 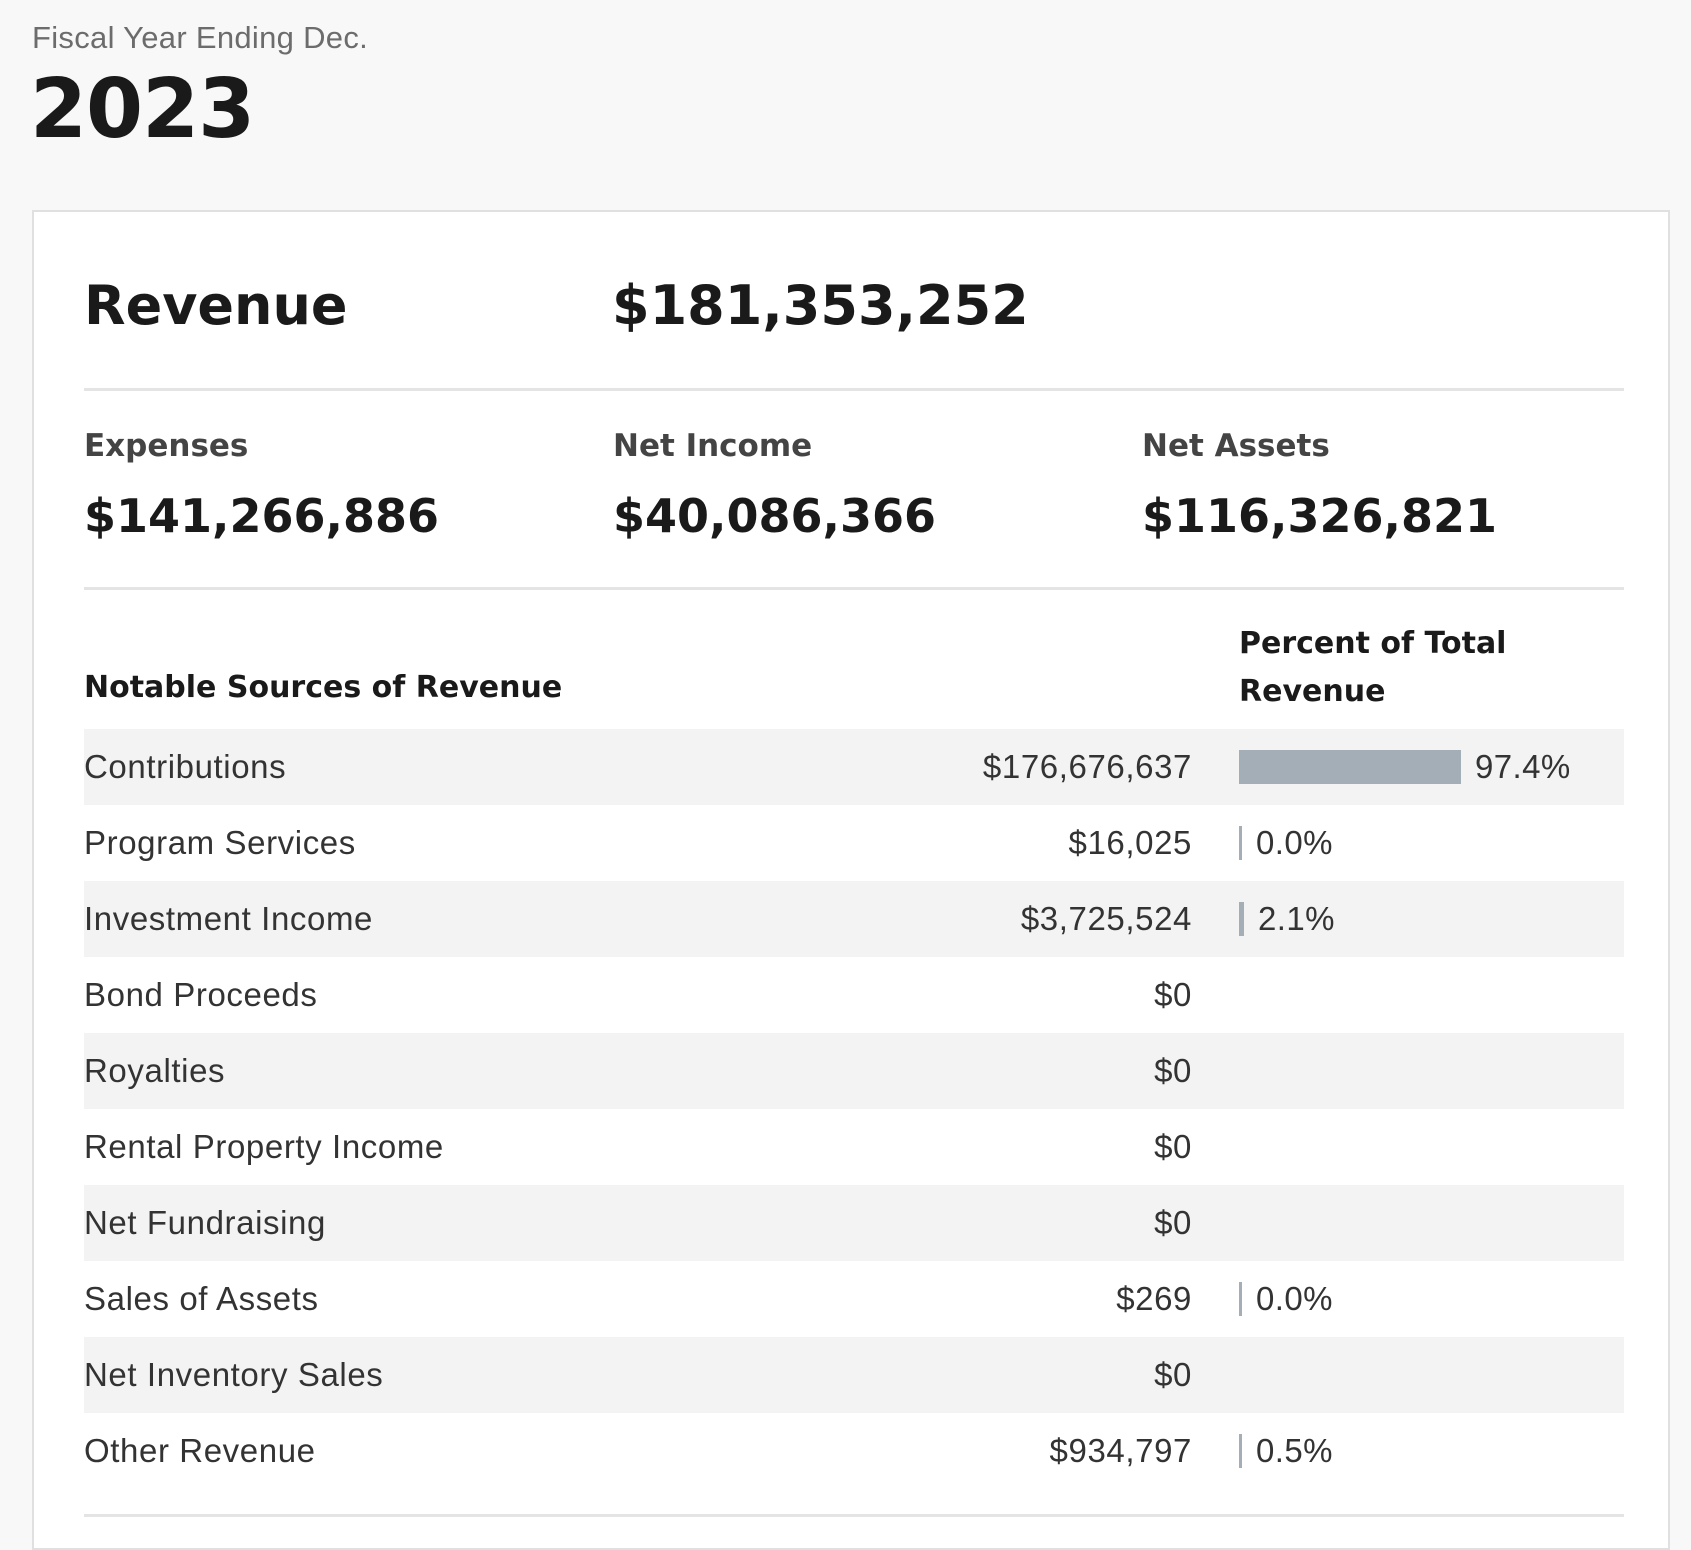 What do you see at coordinates (1523, 766) in the screenshot?
I see `percent-value: 97.4%` at bounding box center [1523, 766].